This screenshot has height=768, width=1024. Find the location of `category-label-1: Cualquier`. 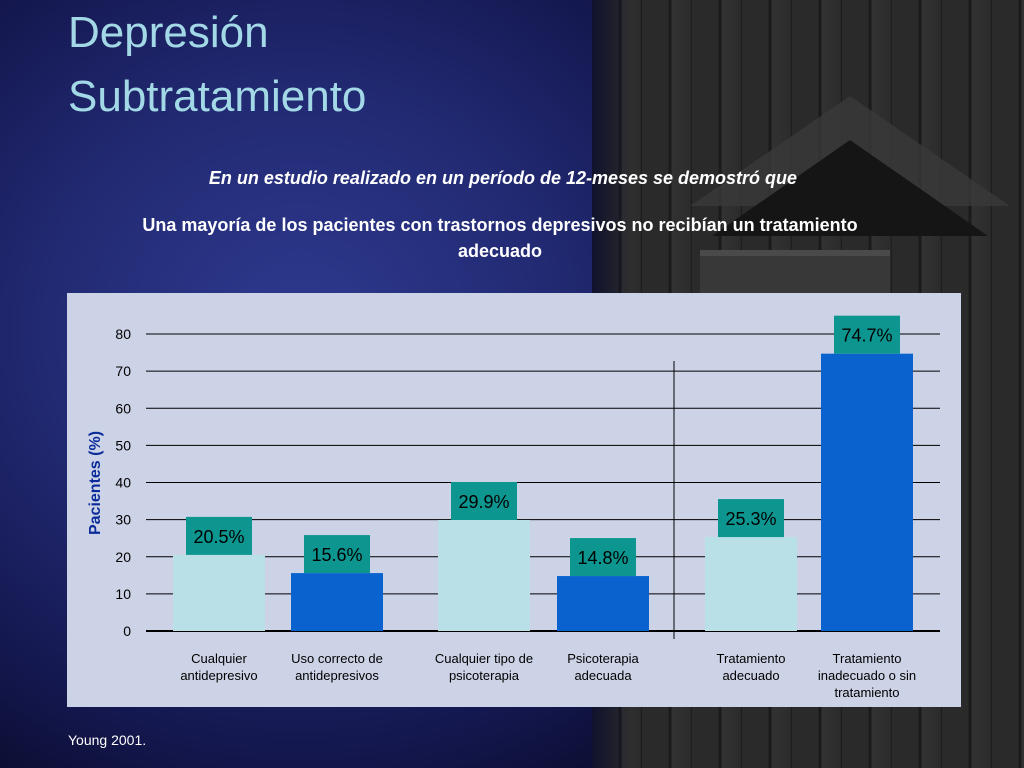

category-label-1: Cualquier is located at coordinates (219, 658).